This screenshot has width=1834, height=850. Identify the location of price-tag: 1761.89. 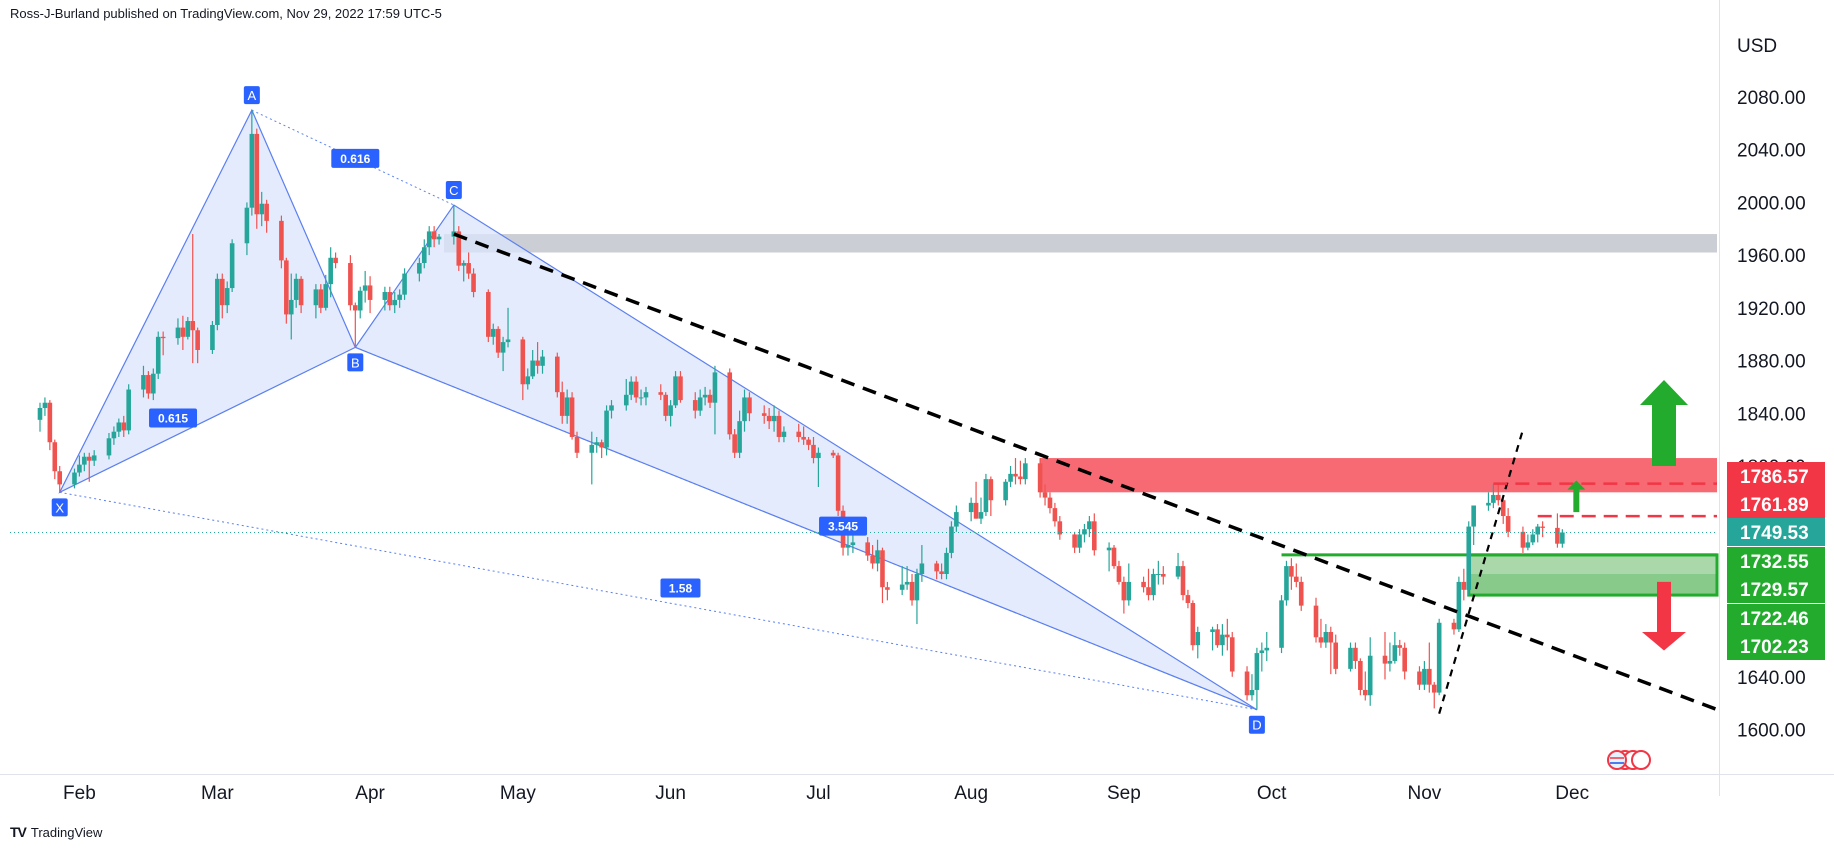
(1776, 504).